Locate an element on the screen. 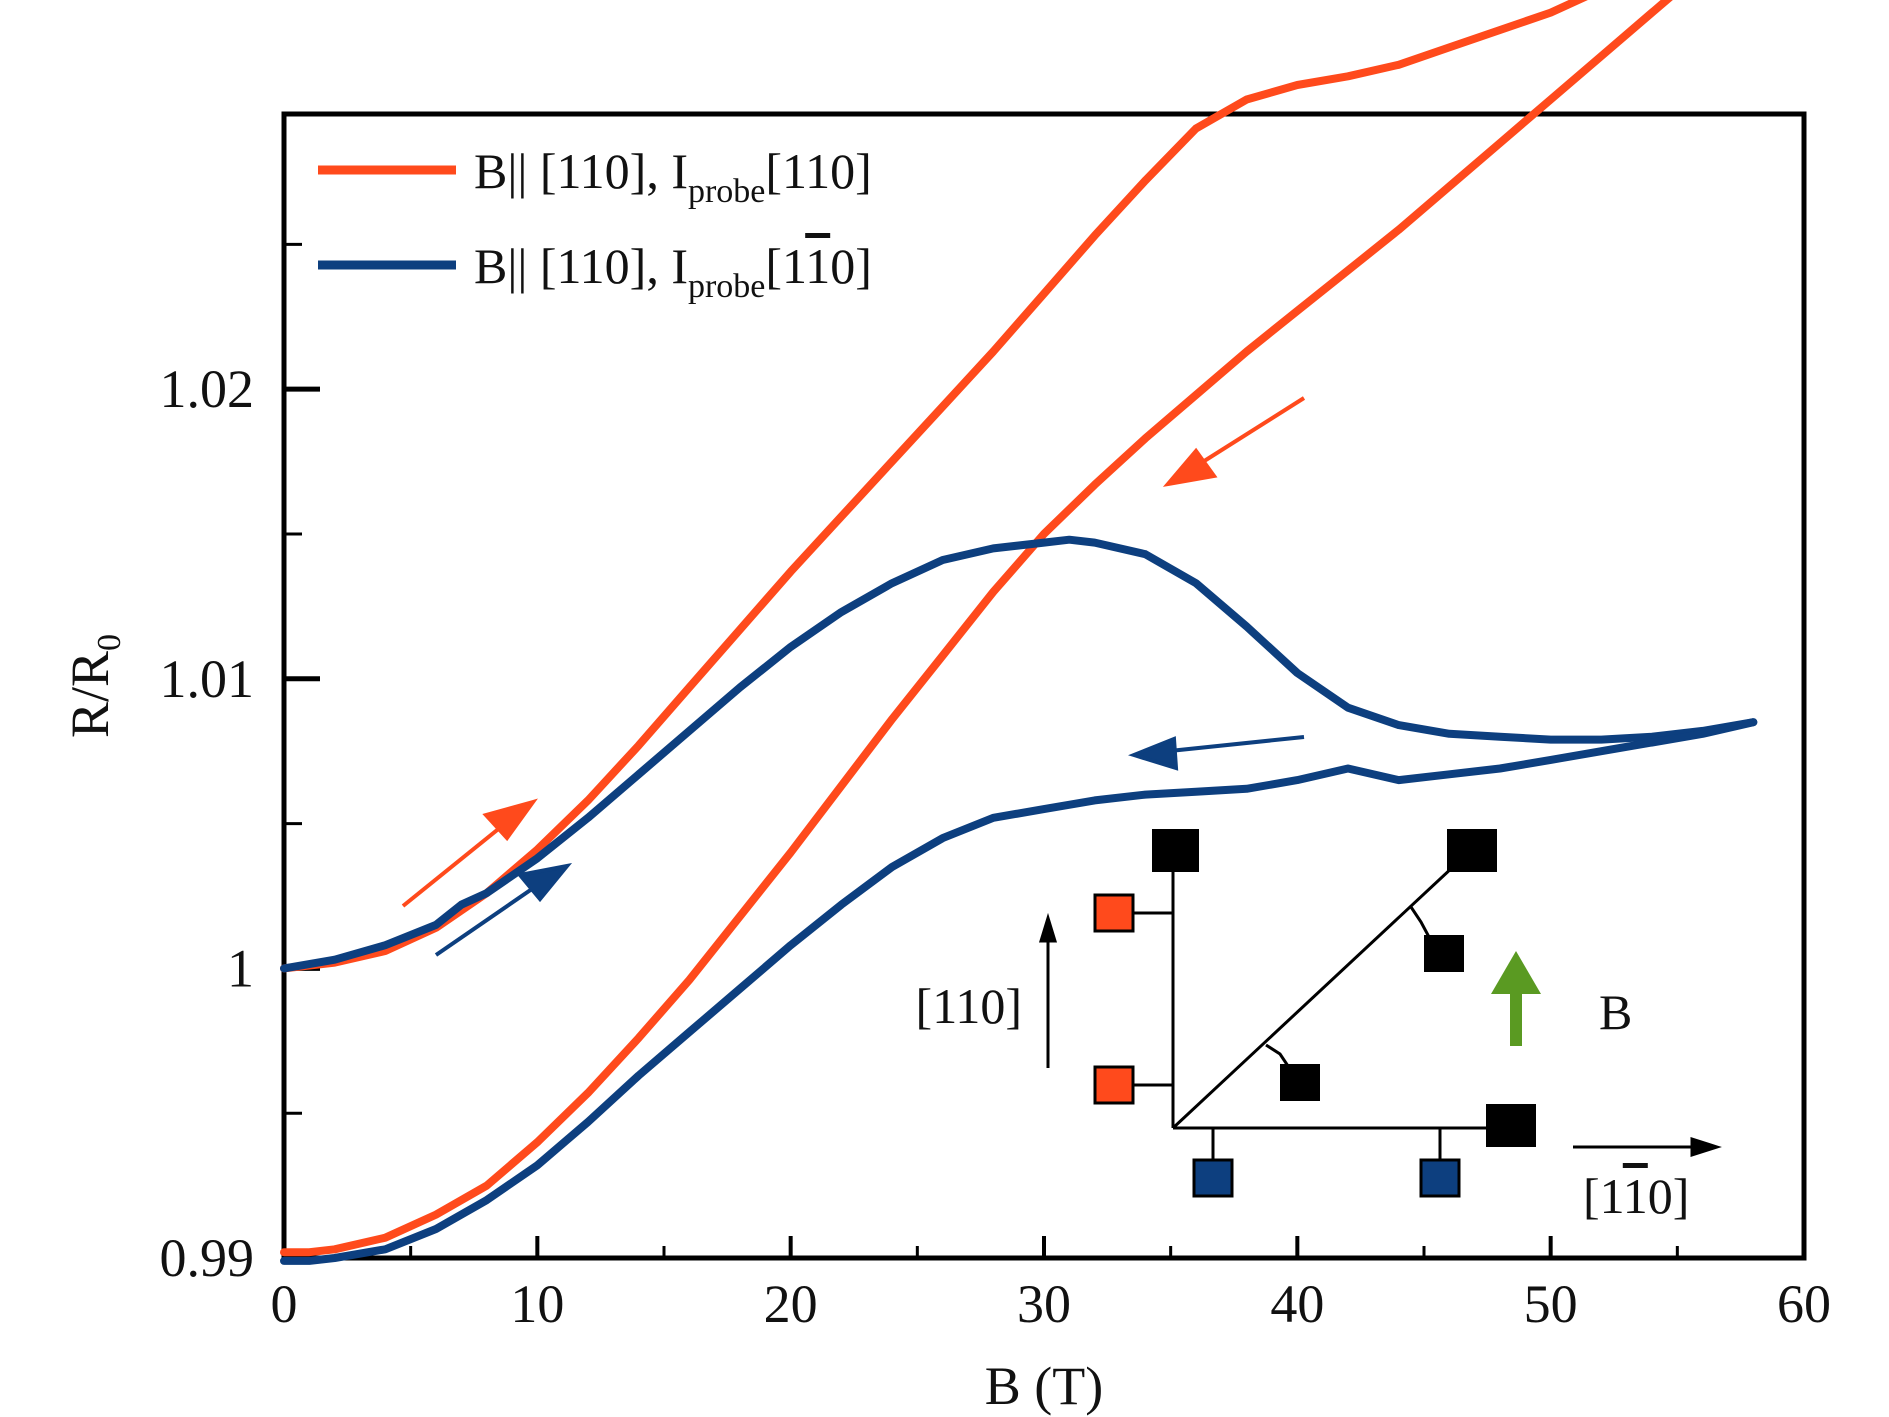 The image size is (1889, 1417). contact-black-diag-lower is located at coordinates (1300, 1082).